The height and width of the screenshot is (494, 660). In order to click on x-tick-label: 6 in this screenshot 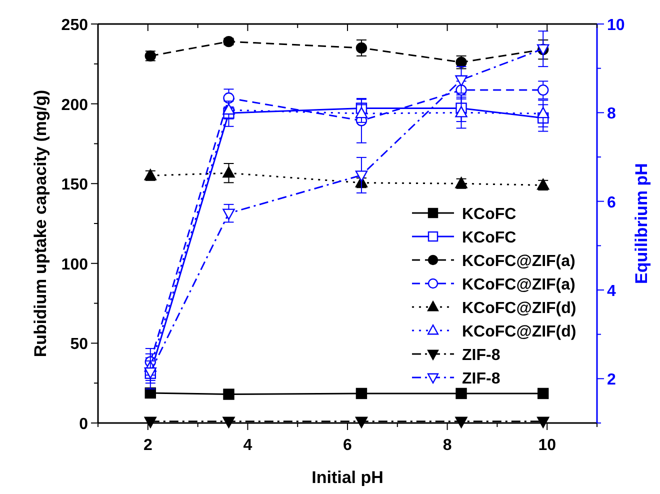, I will do `click(347, 445)`.